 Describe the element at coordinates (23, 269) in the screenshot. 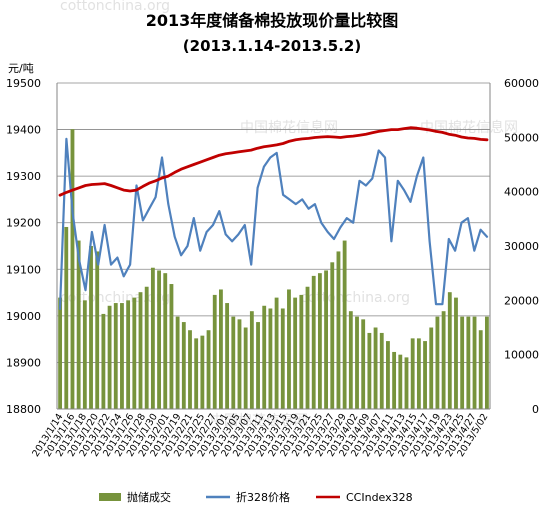

I see `y-left-tick-label: 19100` at that location.